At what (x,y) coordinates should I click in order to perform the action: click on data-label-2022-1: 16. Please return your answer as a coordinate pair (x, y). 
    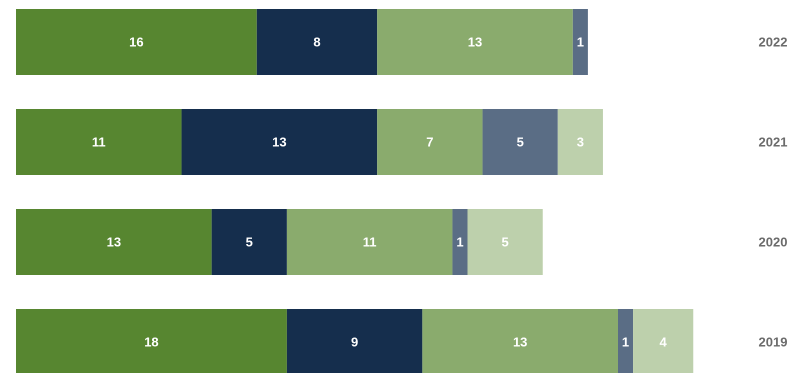
    Looking at the image, I should click on (136, 42).